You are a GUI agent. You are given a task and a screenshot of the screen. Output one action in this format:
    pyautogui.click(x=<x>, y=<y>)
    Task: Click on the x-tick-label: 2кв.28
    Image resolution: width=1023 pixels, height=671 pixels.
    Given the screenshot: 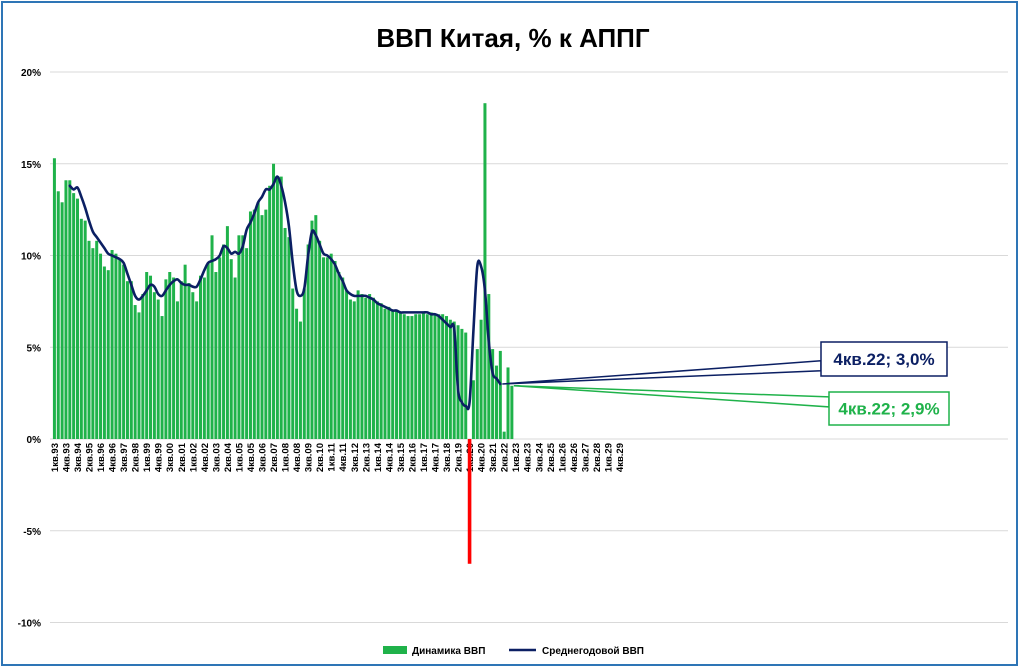 What is the action you would take?
    pyautogui.click(x=597, y=457)
    